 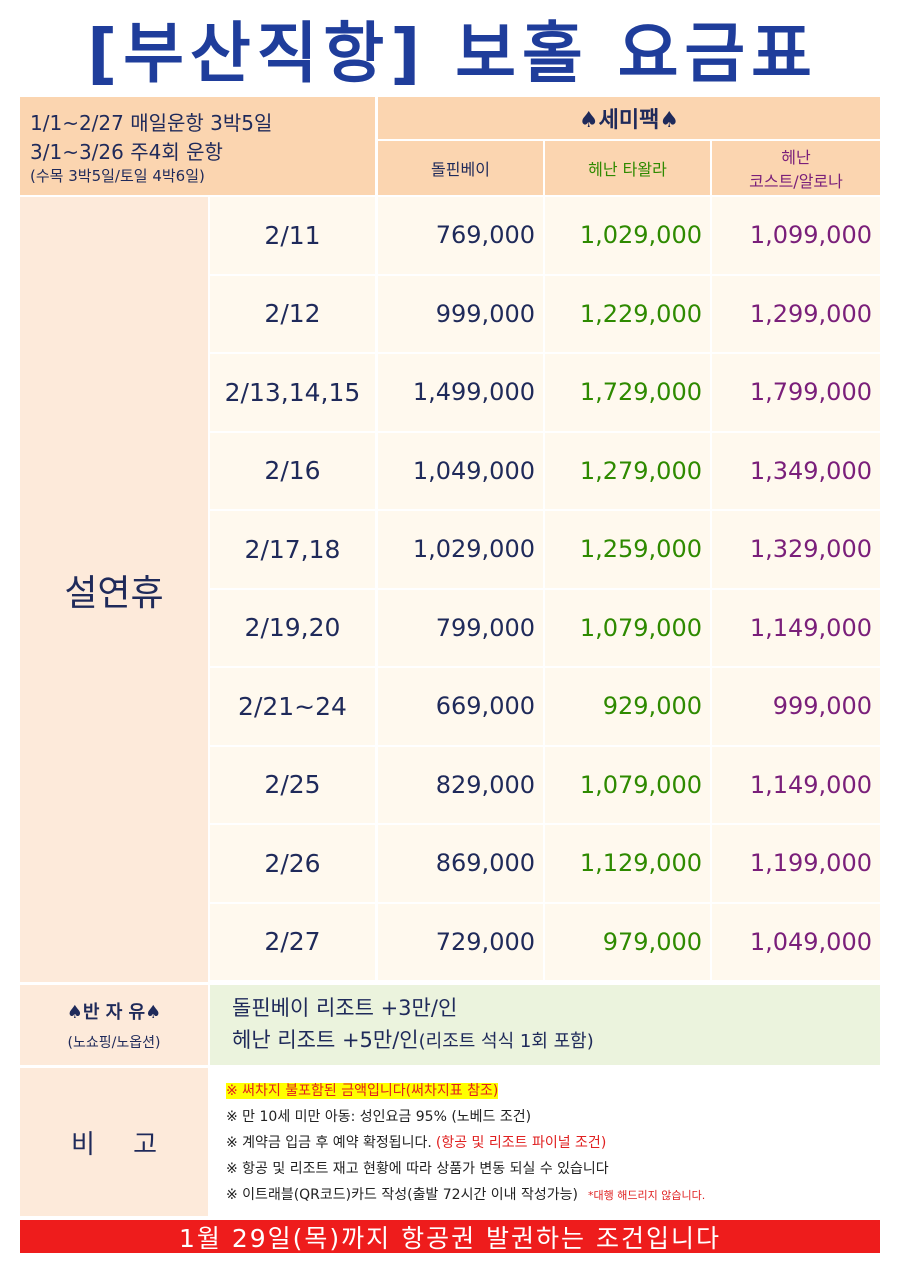 I want to click on title: [부산직항] 보홀 요금표, so click(x=452, y=53).